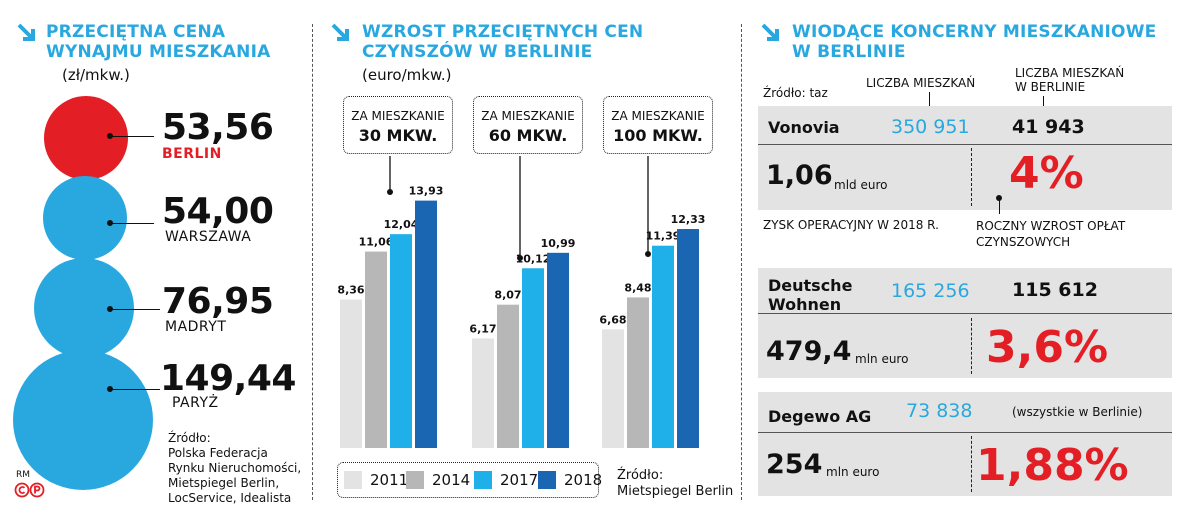  What do you see at coordinates (795, 93) in the screenshot?
I see `panel3-source: Źródło: taz` at bounding box center [795, 93].